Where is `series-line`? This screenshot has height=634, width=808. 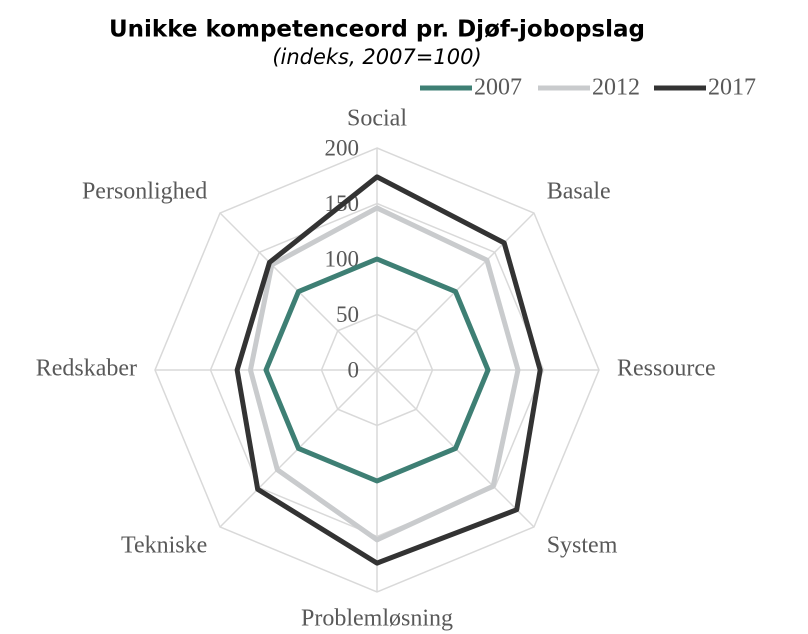
series-line is located at coordinates (377, 370).